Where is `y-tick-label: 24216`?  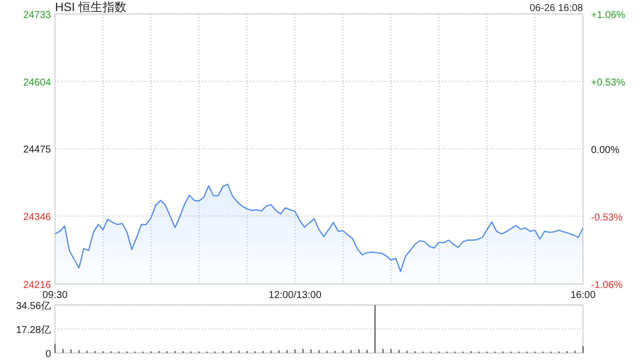 y-tick-label: 24216 is located at coordinates (37, 285).